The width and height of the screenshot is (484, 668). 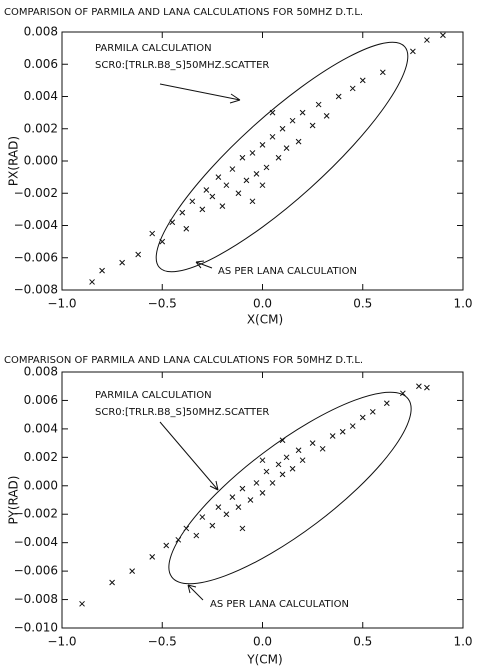 I want to click on y-tick-label: 0.006, so click(x=41, y=400).